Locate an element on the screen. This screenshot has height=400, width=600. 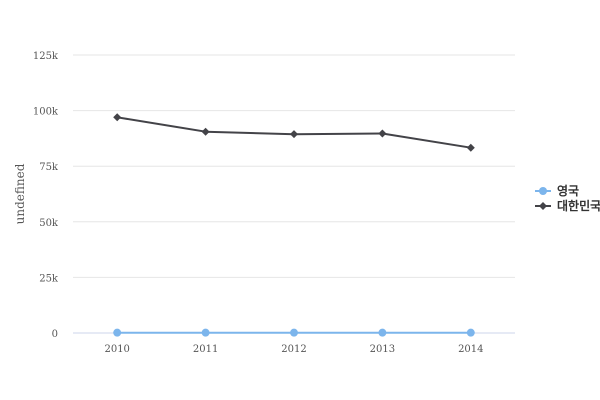
x-tick-label: 2014 is located at coordinates (470, 349).